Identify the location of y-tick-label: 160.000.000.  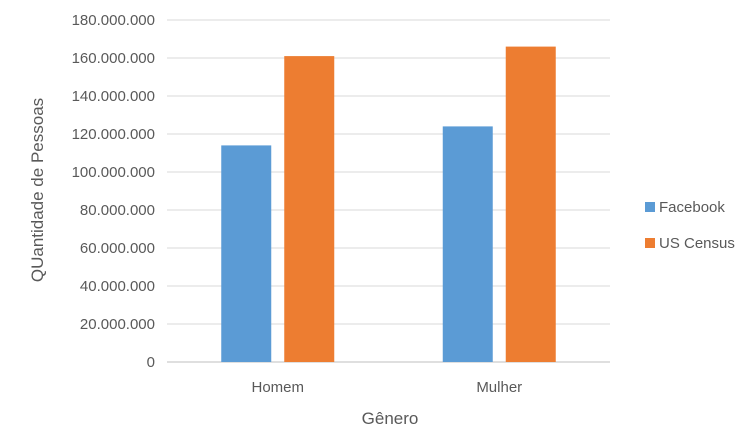
(113, 58).